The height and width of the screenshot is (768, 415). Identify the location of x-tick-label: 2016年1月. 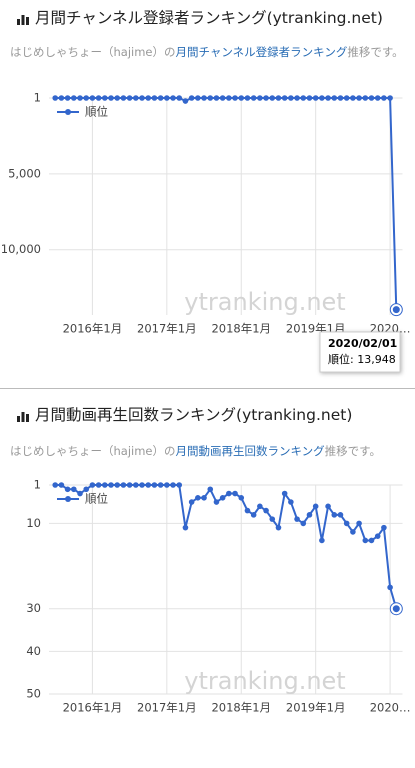
(93, 329).